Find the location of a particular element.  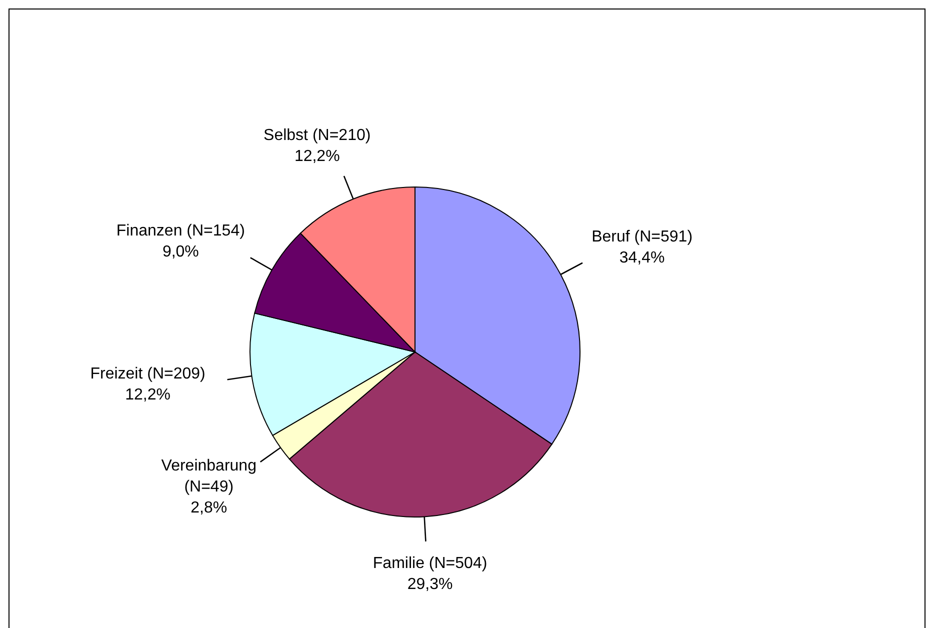

data-label: 9,0% is located at coordinates (180, 251).